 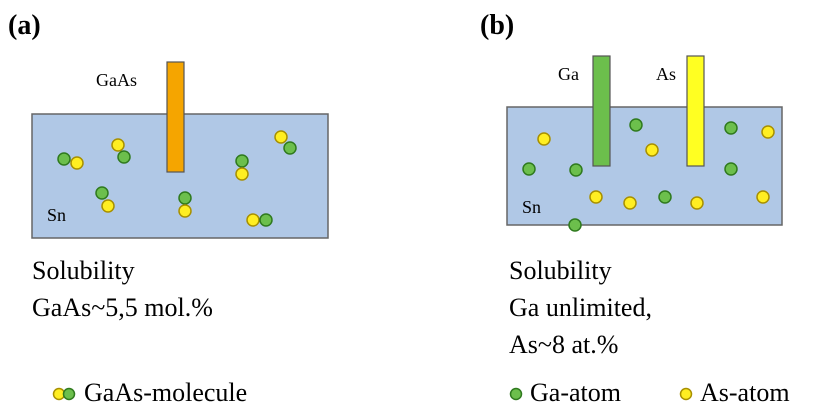 I want to click on as-rod-label: As, so click(x=666, y=74).